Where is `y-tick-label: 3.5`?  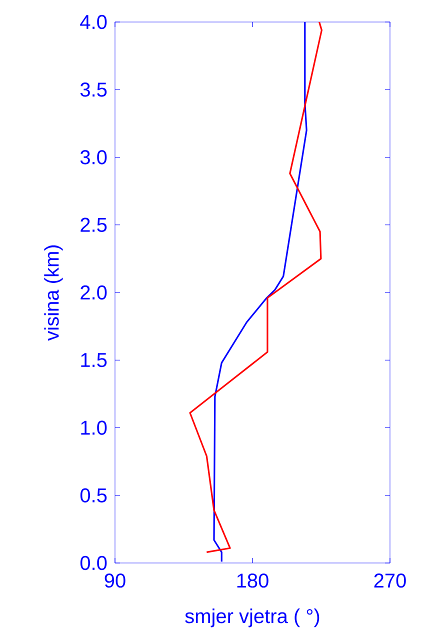
y-tick-label: 3.5 is located at coordinates (93, 89).